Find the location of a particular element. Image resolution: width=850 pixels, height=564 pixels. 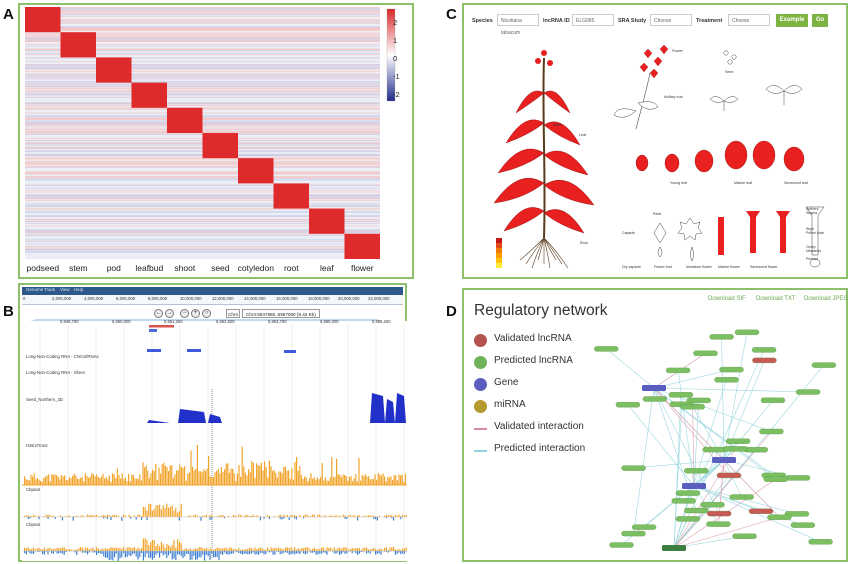

menu-track: Track is located at coordinates (50, 289).